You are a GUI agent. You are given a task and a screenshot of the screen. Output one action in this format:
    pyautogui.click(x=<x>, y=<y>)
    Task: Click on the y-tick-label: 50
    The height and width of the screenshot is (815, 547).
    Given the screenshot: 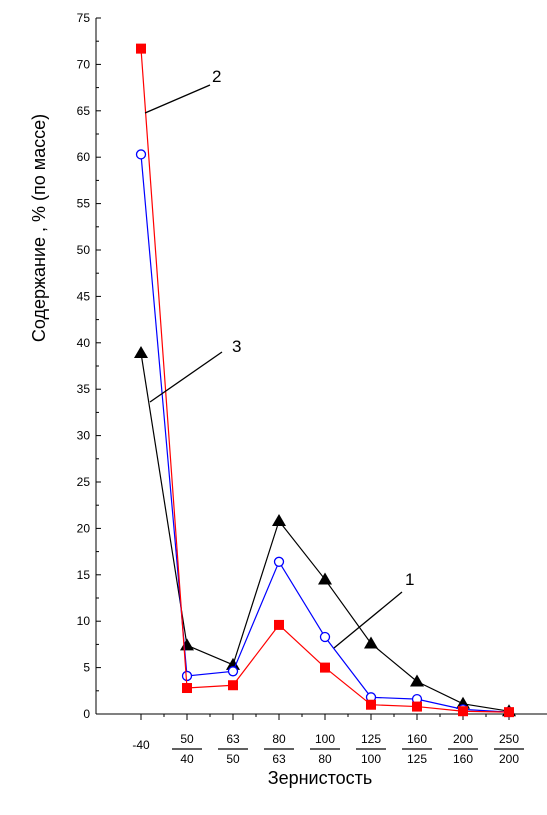 What is the action you would take?
    pyautogui.click(x=84, y=250)
    